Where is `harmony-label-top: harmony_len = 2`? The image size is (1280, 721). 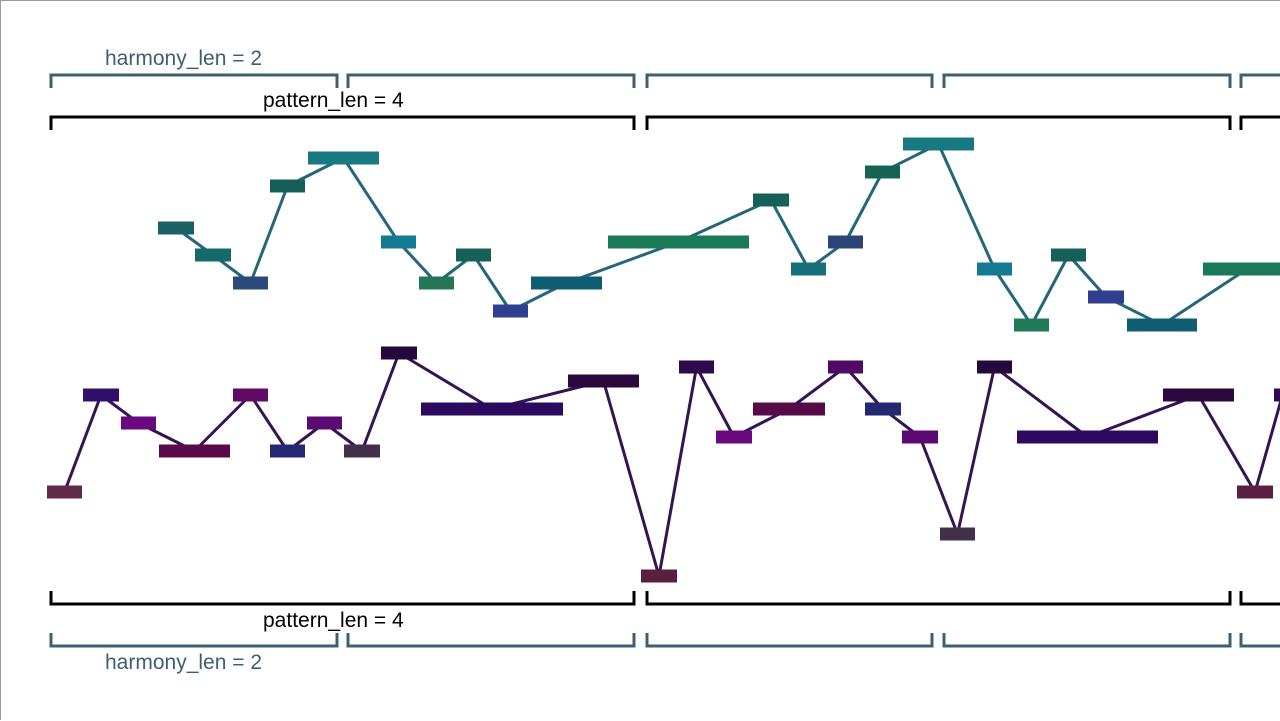 harmony-label-top: harmony_len = 2 is located at coordinates (183, 58).